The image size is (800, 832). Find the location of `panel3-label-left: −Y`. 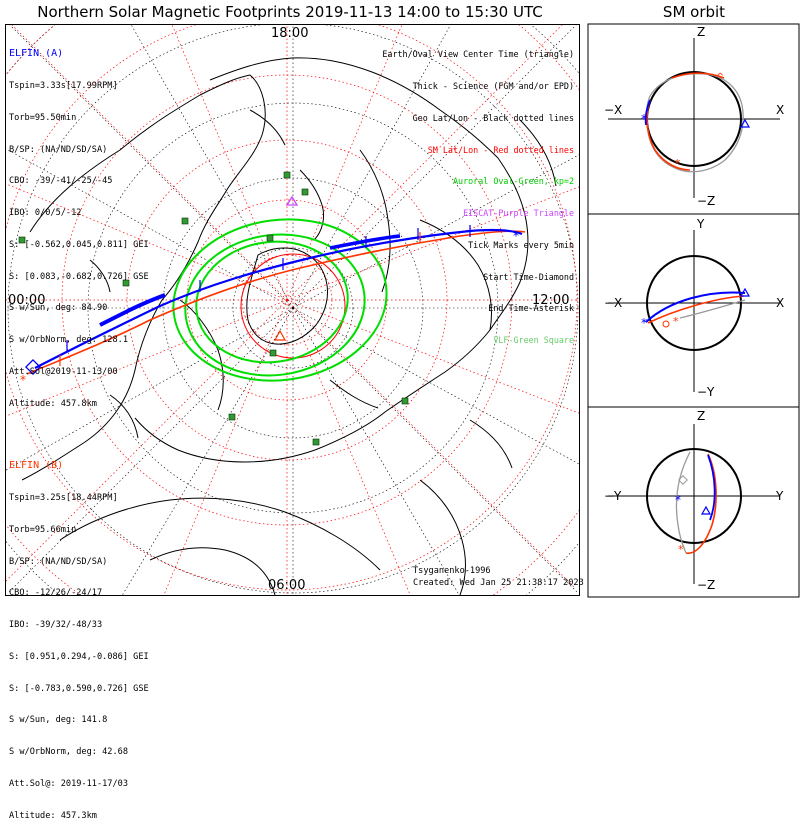

panel3-label-left: −Y is located at coordinates (613, 496).